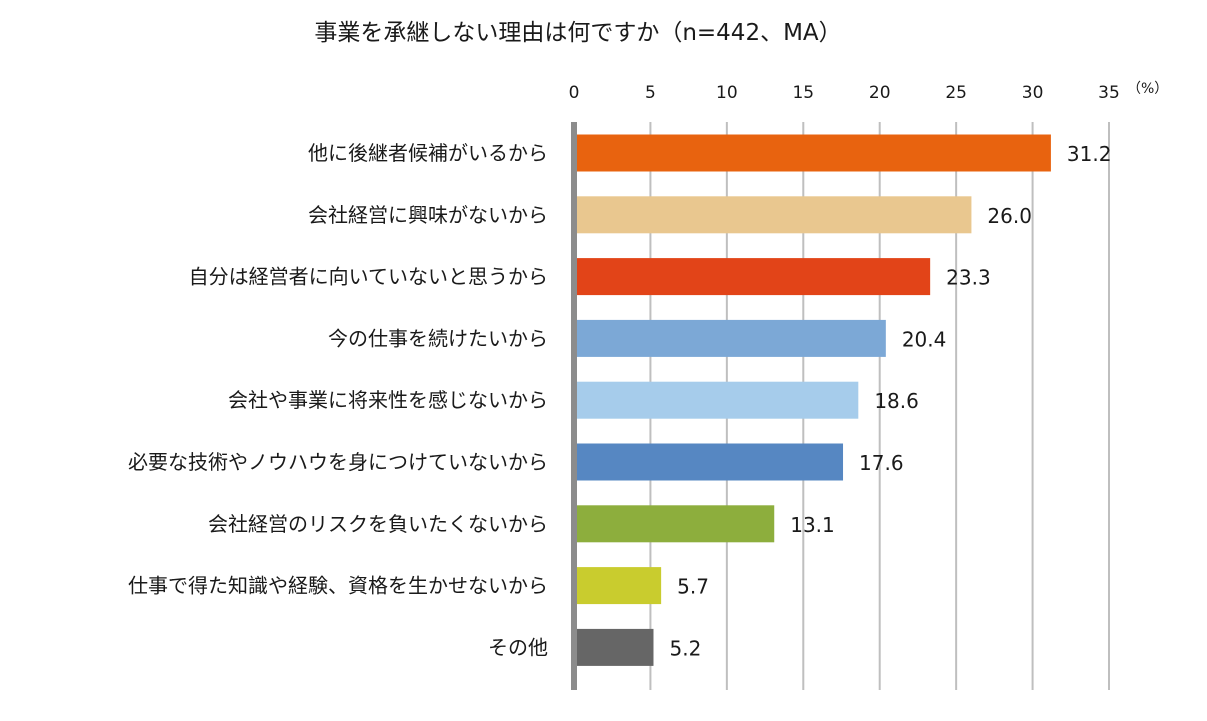 This screenshot has width=1207, height=721. I want to click on value-label: 20.4, so click(924, 339).